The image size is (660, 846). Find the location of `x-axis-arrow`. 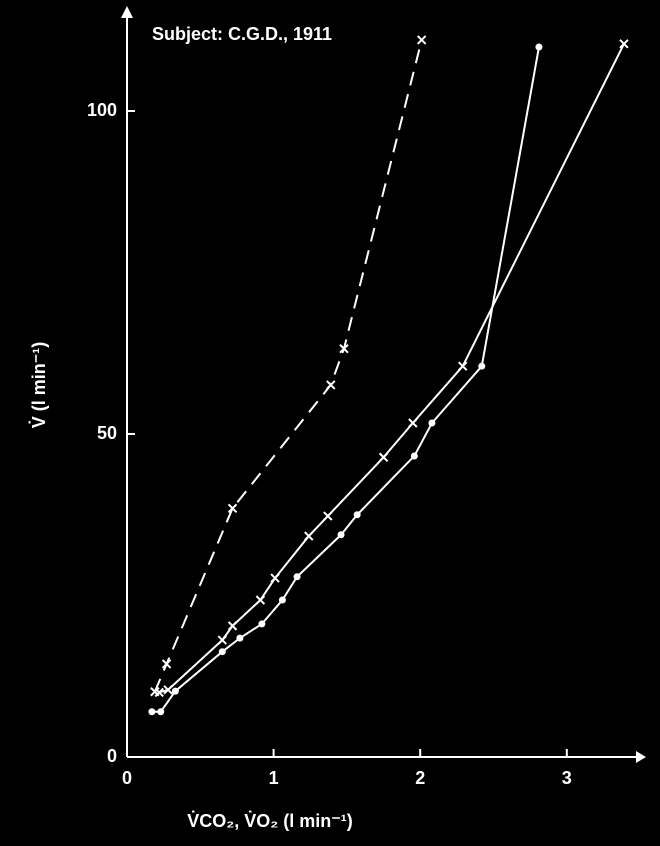

x-axis-arrow is located at coordinates (641, 757).